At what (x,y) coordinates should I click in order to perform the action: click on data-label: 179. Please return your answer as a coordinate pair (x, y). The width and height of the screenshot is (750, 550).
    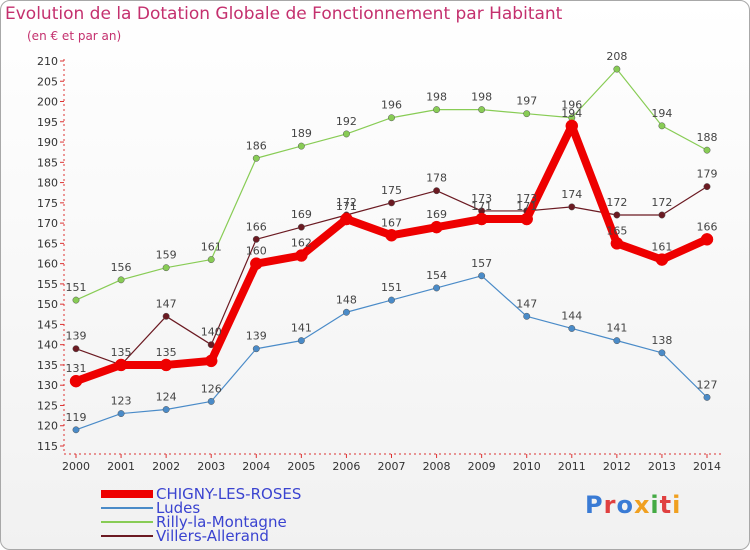
    Looking at the image, I should click on (707, 174).